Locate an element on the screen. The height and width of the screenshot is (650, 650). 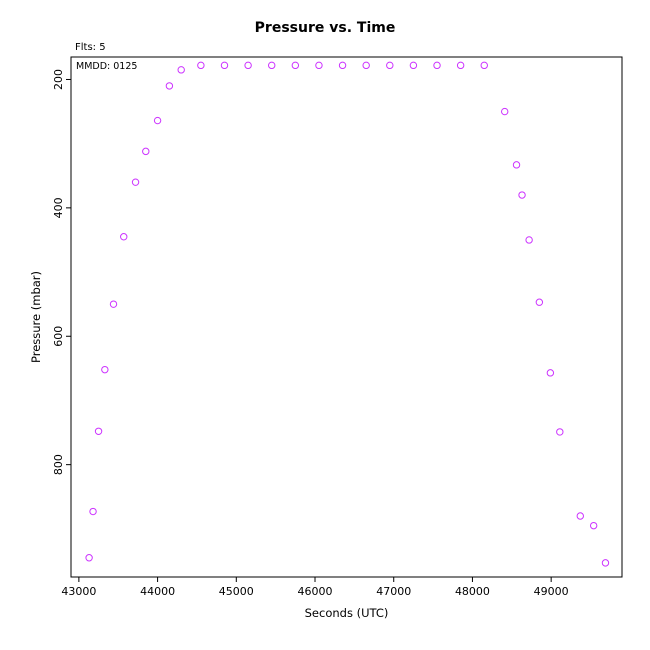
y-axis-label: Pressure (mbar) is located at coordinates (36, 317).